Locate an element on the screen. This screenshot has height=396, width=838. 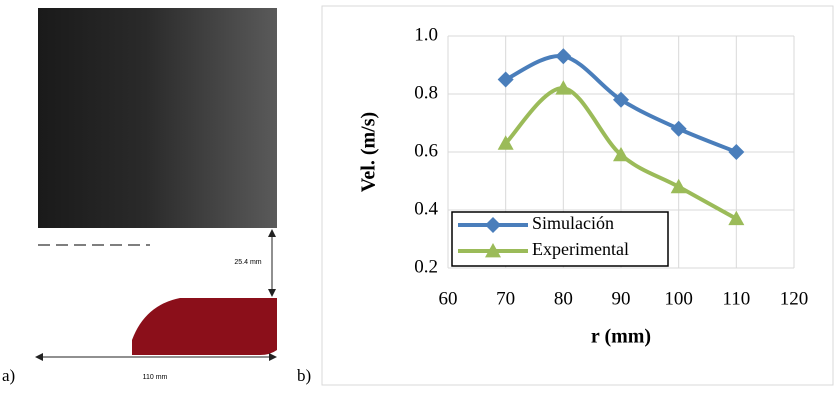
x-tick-label: 100 is located at coordinates (678, 298).